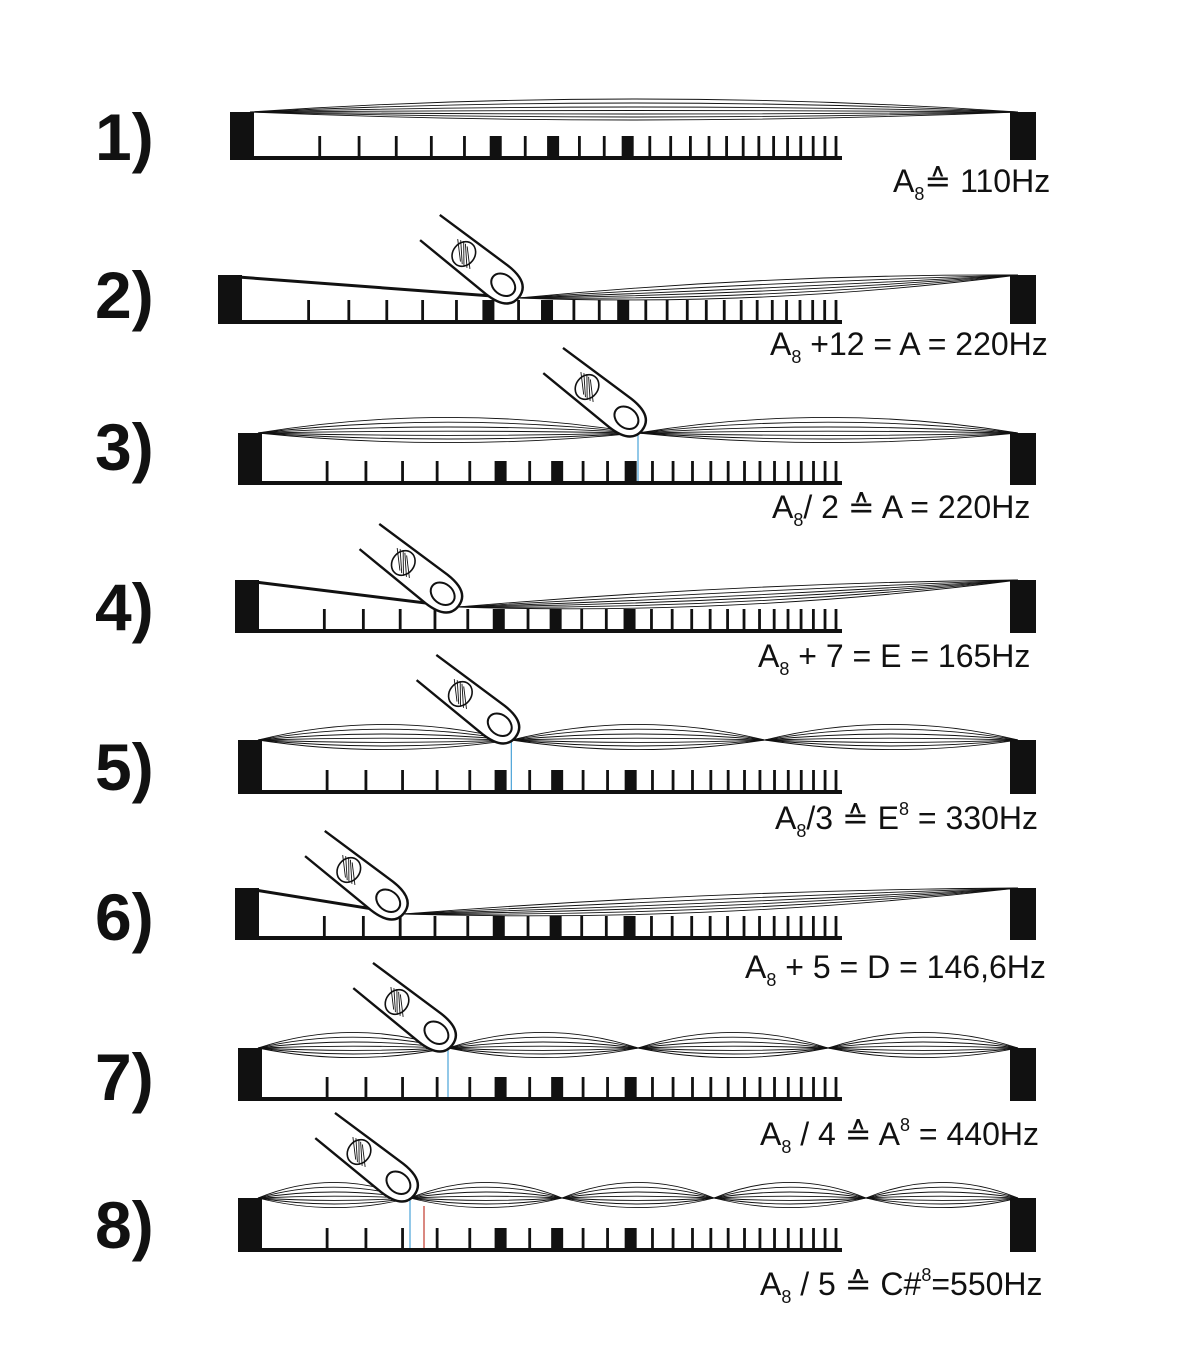 The image size is (1200, 1360). I want to click on label-part: / 4 ≙ A, so click(845, 1134).